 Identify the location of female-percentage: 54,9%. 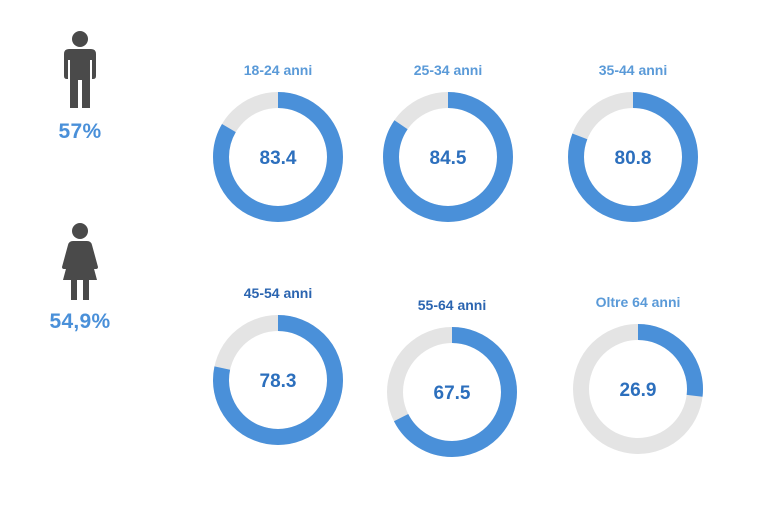
(80, 321).